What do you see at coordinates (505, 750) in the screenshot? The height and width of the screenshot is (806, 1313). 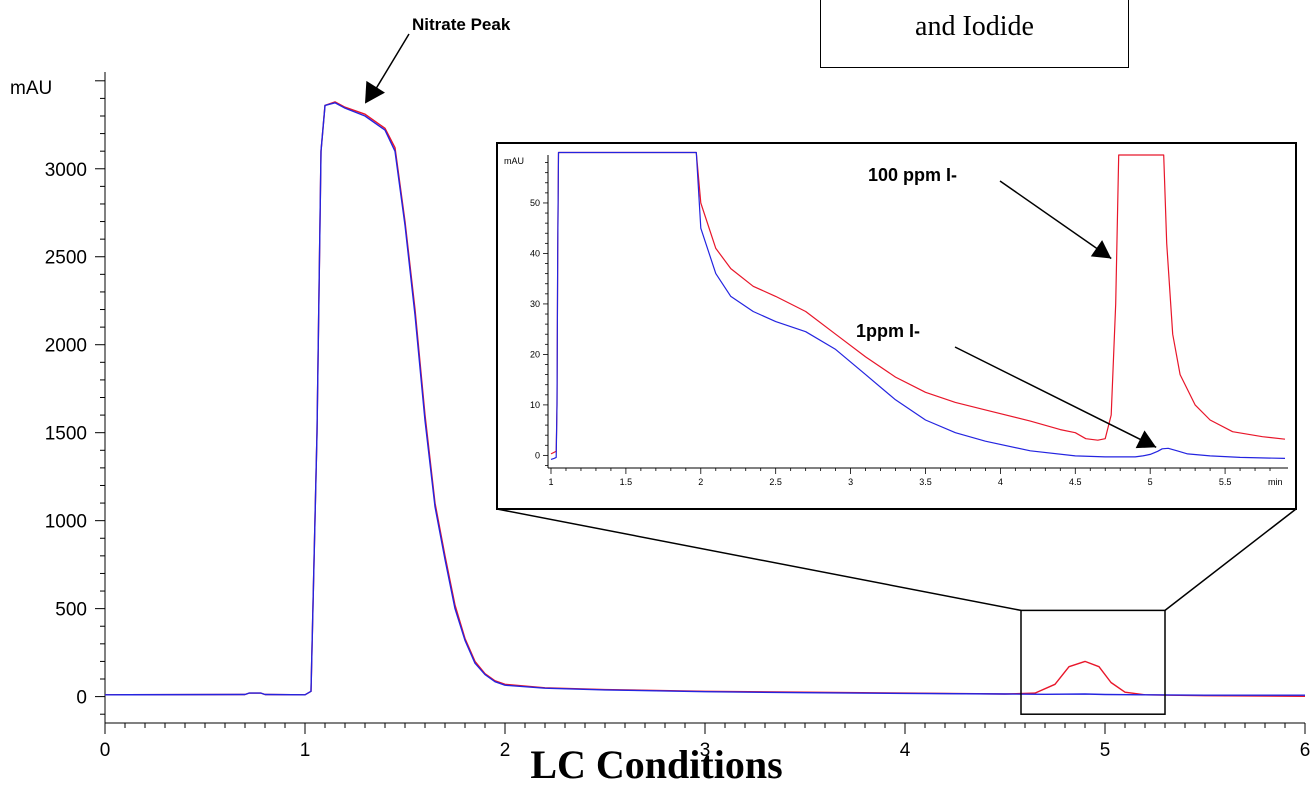 I see `x-tick-label: 2` at bounding box center [505, 750].